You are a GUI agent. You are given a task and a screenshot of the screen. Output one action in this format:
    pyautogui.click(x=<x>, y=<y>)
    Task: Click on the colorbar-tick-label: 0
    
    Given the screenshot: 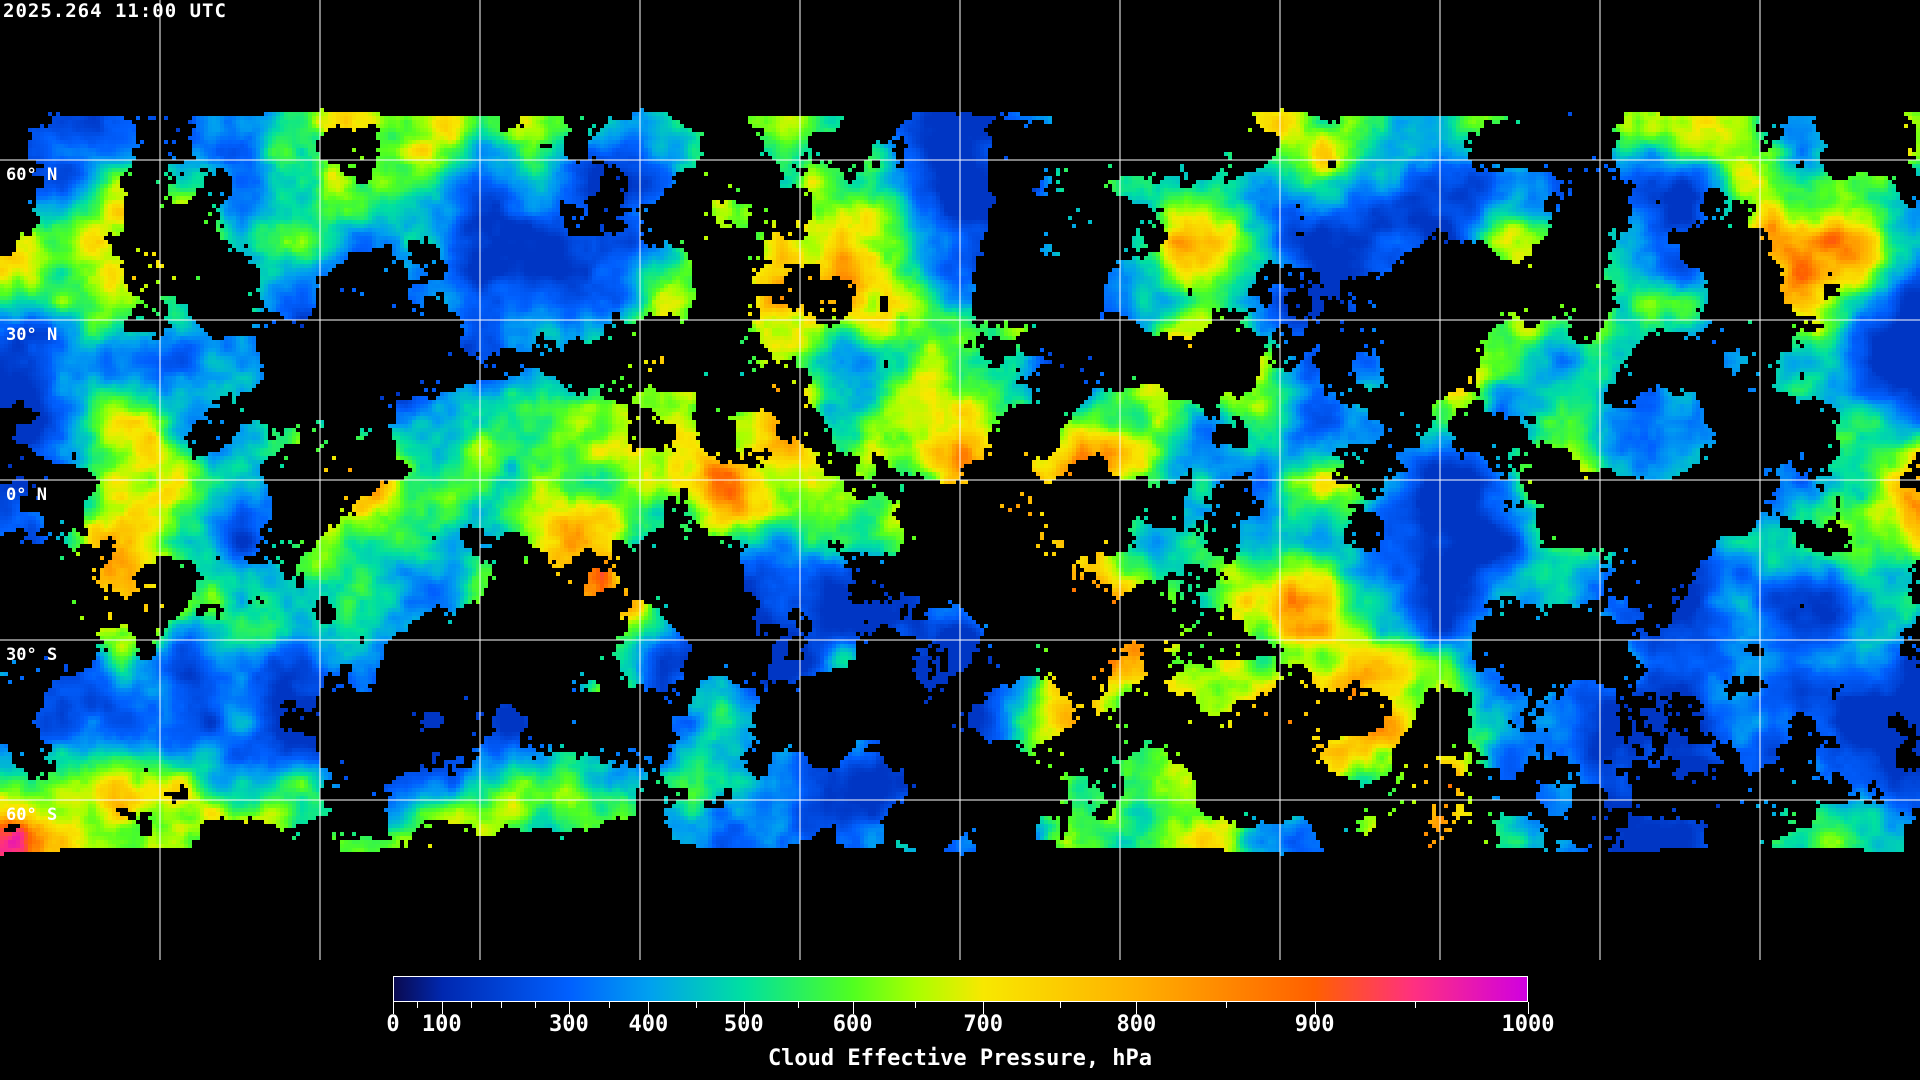 What is the action you would take?
    pyautogui.click(x=393, y=1024)
    